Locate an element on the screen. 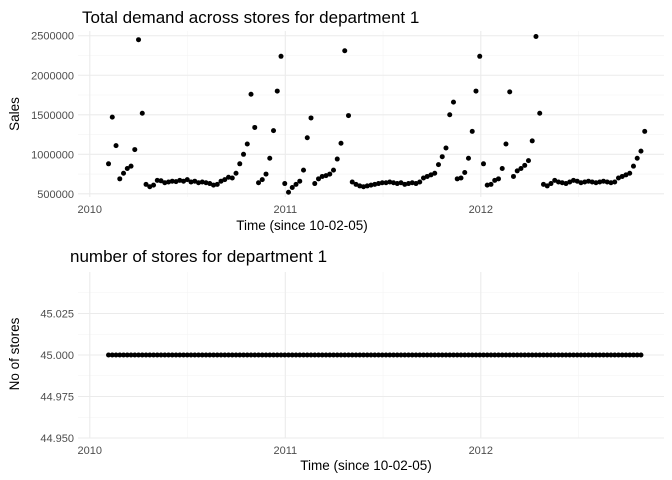 This screenshot has width=672, height=480. stores-y-axis-label: No of stores is located at coordinates (14, 353).